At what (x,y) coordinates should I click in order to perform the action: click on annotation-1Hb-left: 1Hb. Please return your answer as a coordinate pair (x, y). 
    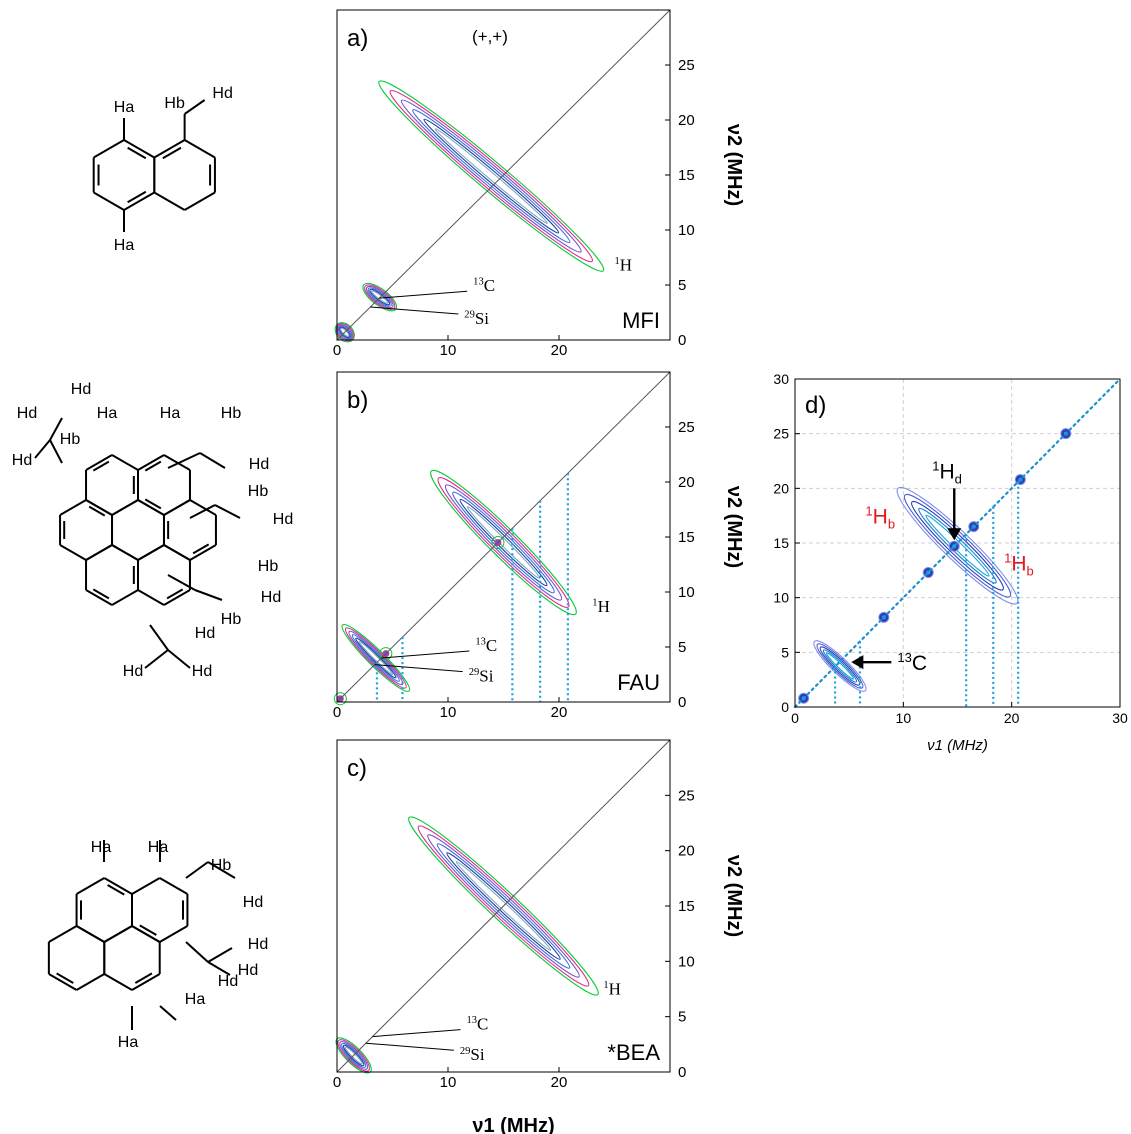
    Looking at the image, I should click on (880, 517).